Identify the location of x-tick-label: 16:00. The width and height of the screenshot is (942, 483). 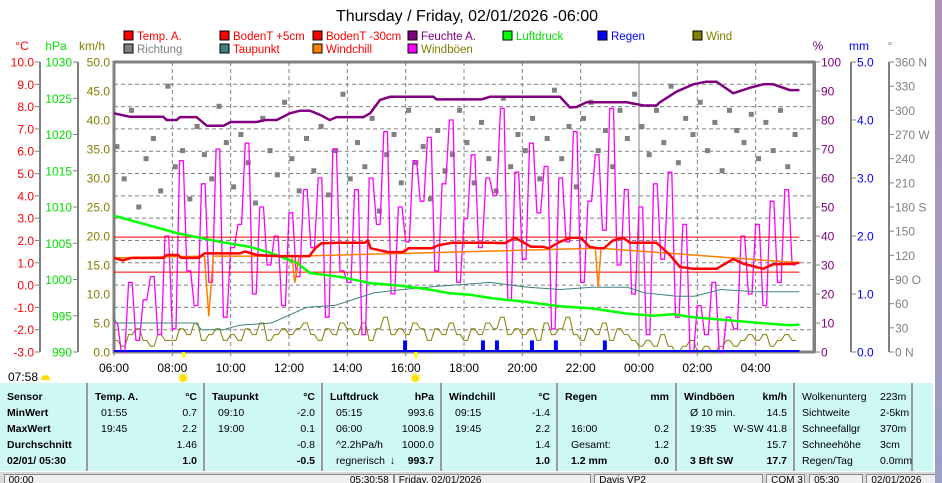
(406, 368).